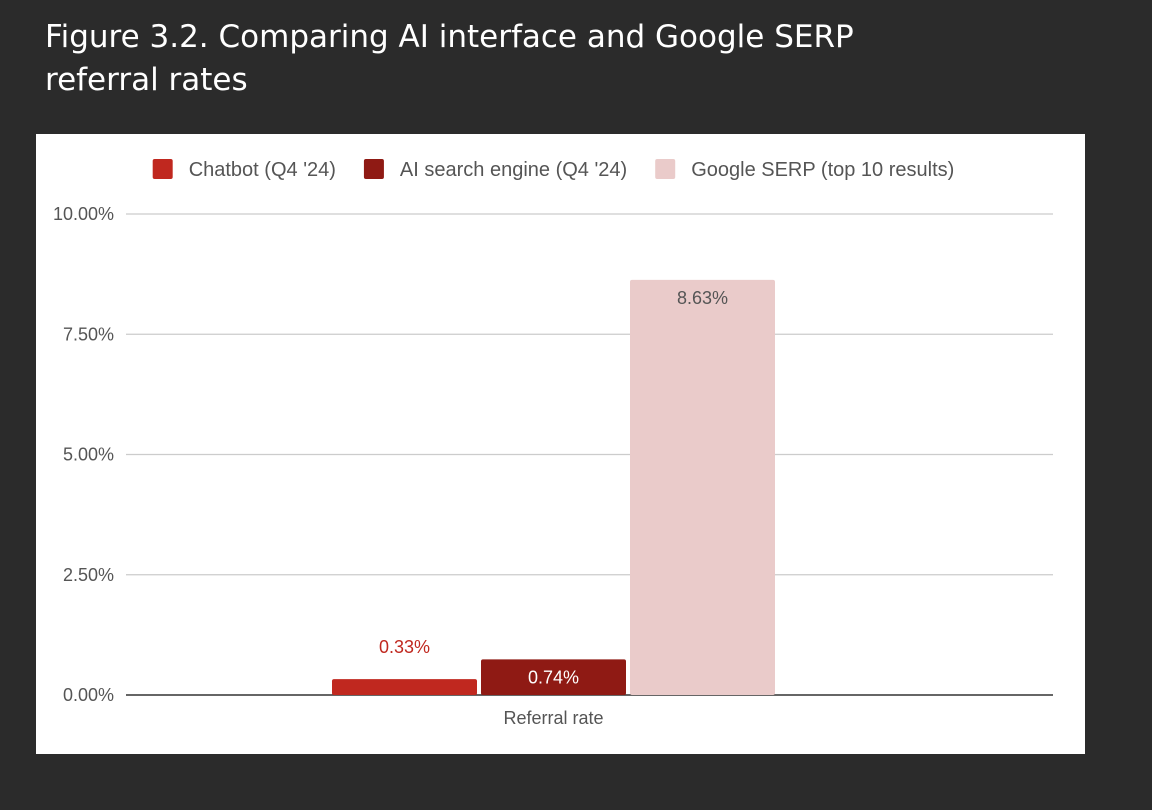 The width and height of the screenshot is (1152, 810). I want to click on y-tick-label: 2.50%, so click(88, 575).